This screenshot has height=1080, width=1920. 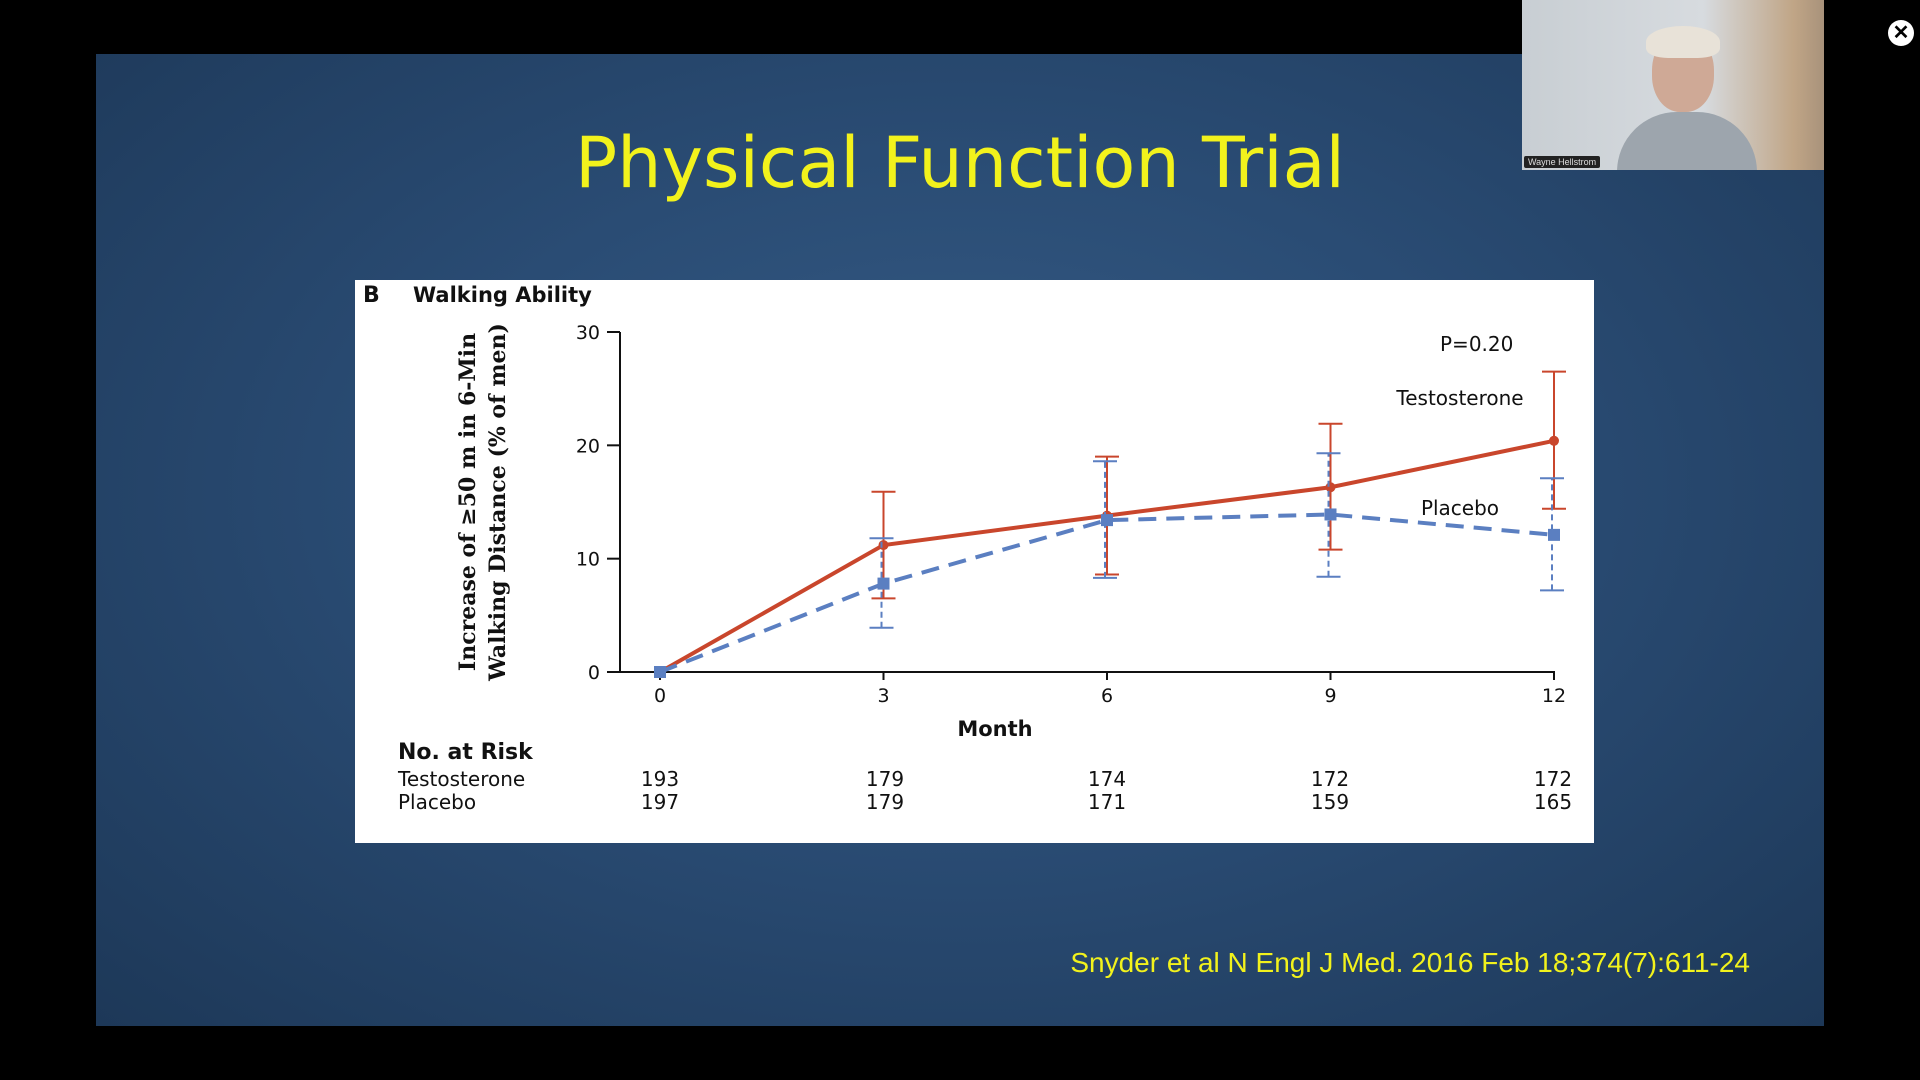 What do you see at coordinates (660, 802) in the screenshot?
I see `risk-table-cell: 197` at bounding box center [660, 802].